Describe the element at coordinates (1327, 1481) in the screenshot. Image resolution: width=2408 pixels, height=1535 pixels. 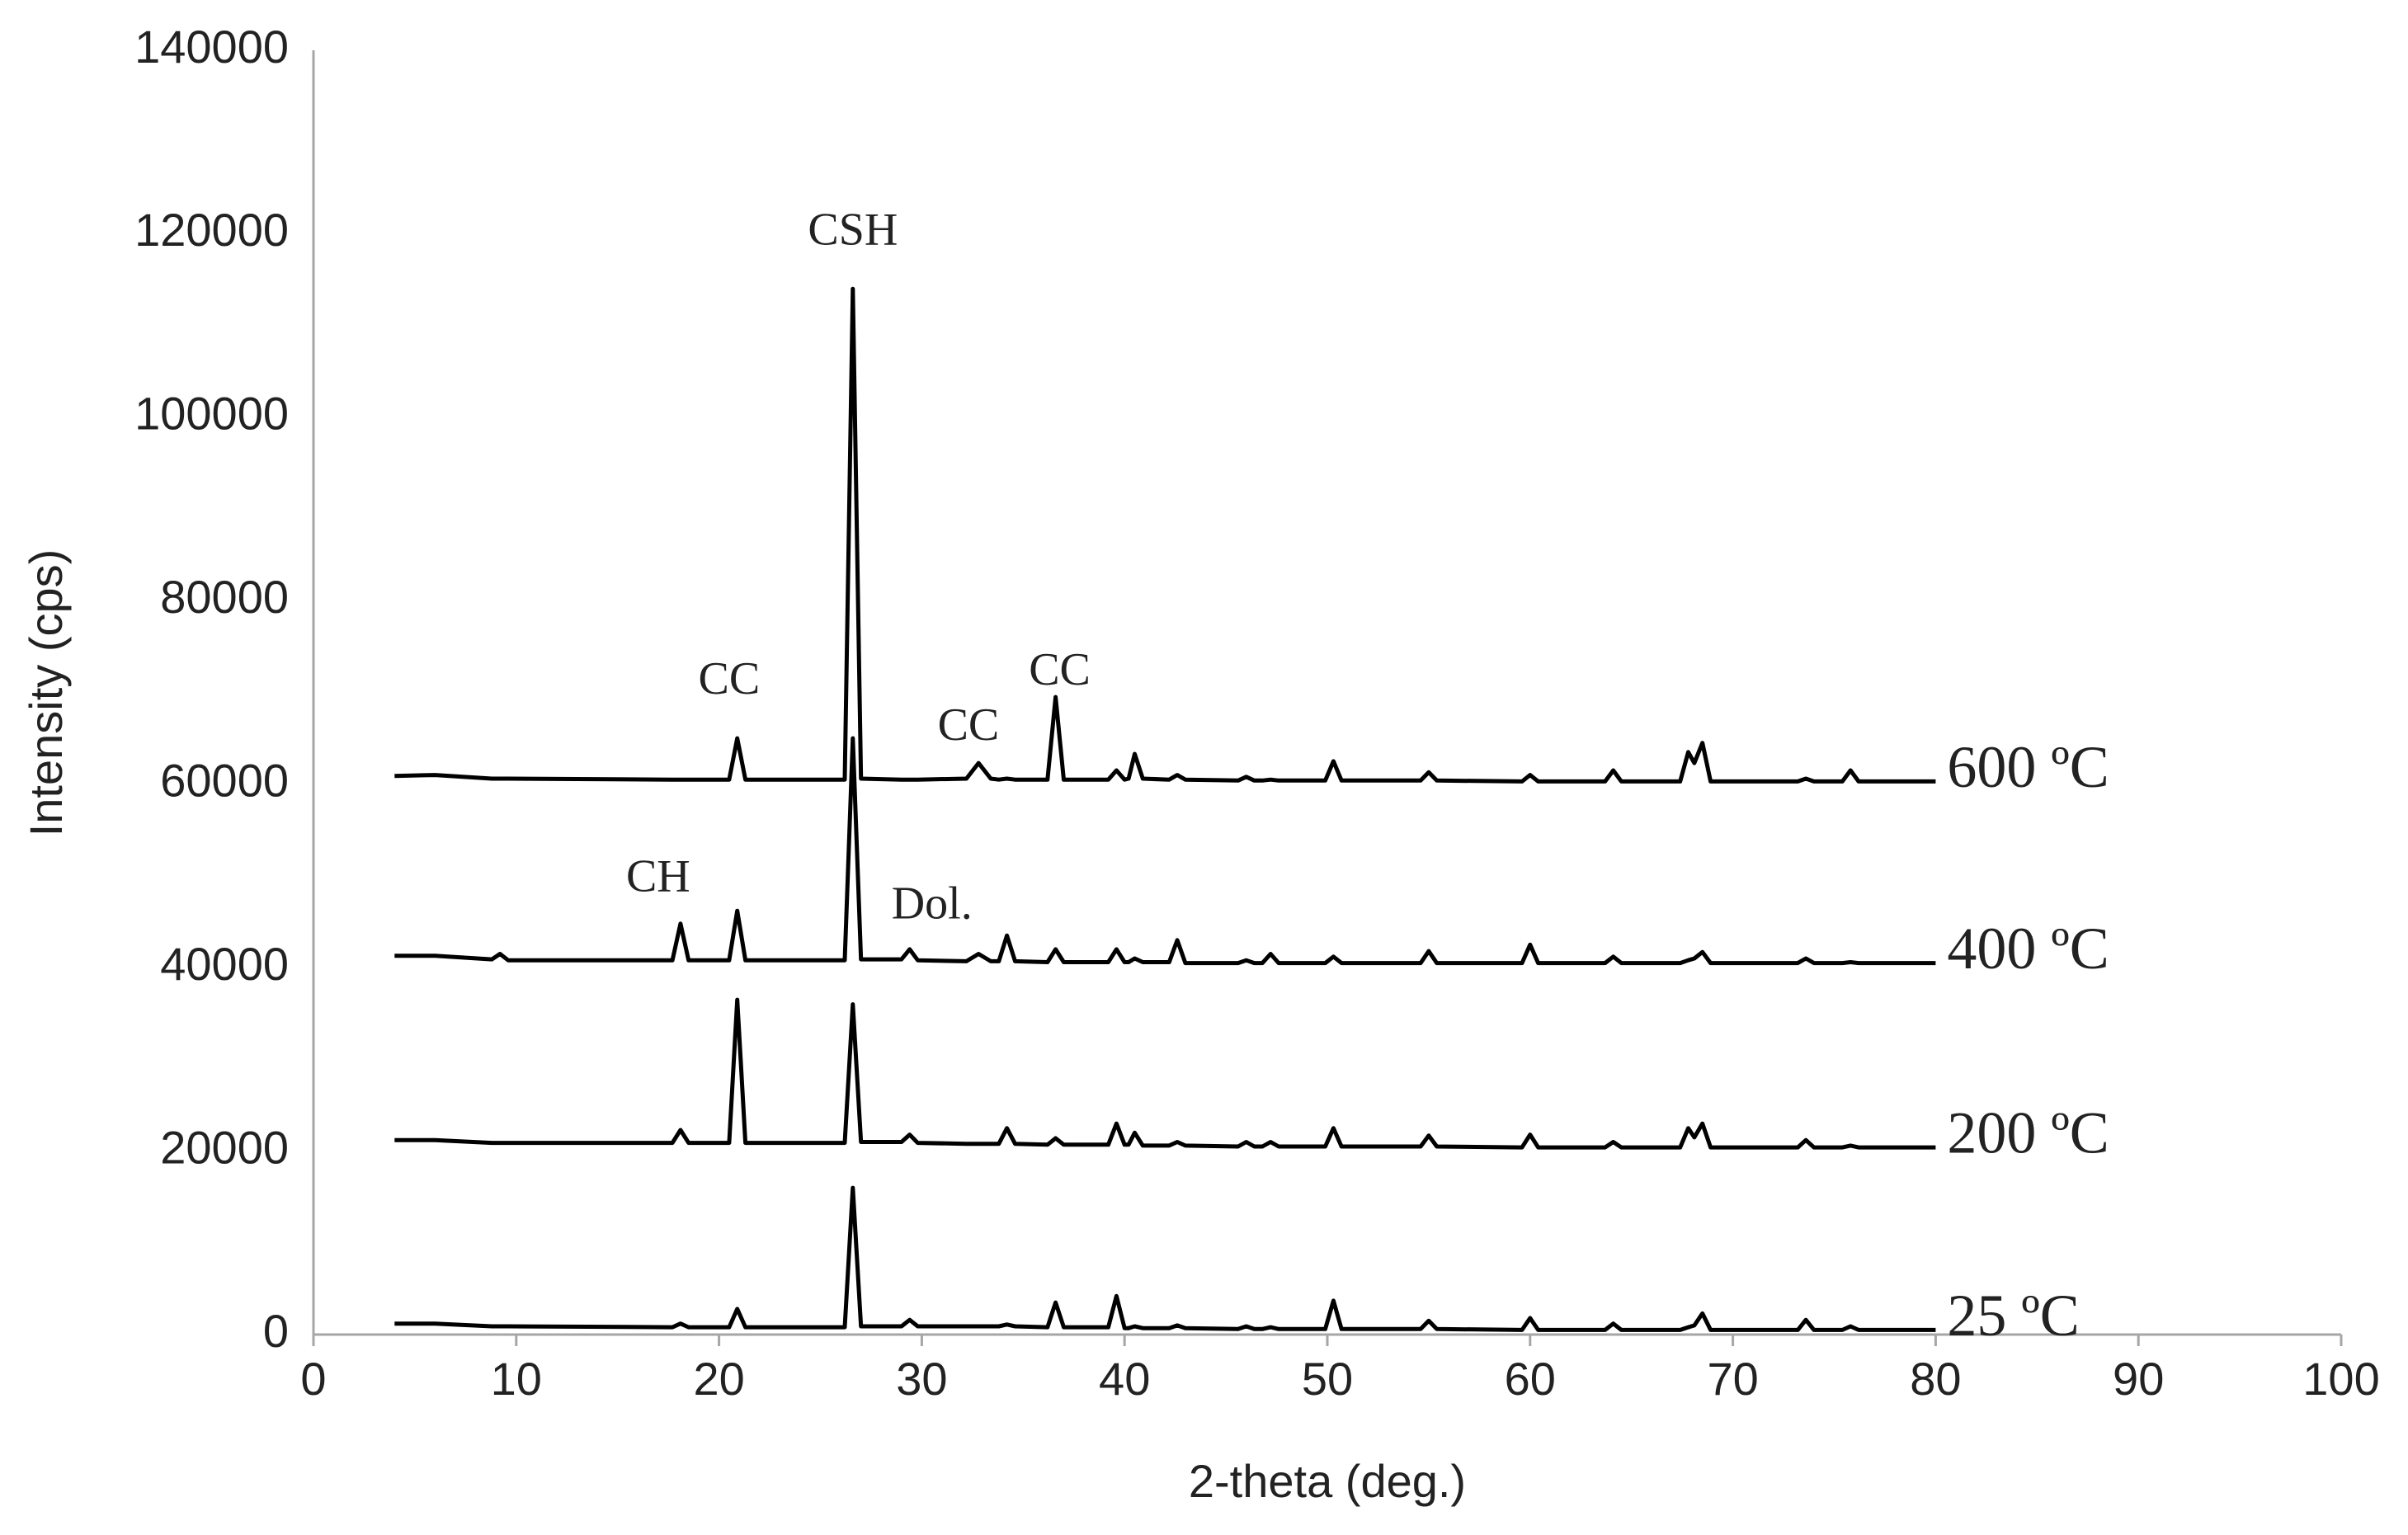
I see `x-axis-title: 2-theta (deg.)` at that location.